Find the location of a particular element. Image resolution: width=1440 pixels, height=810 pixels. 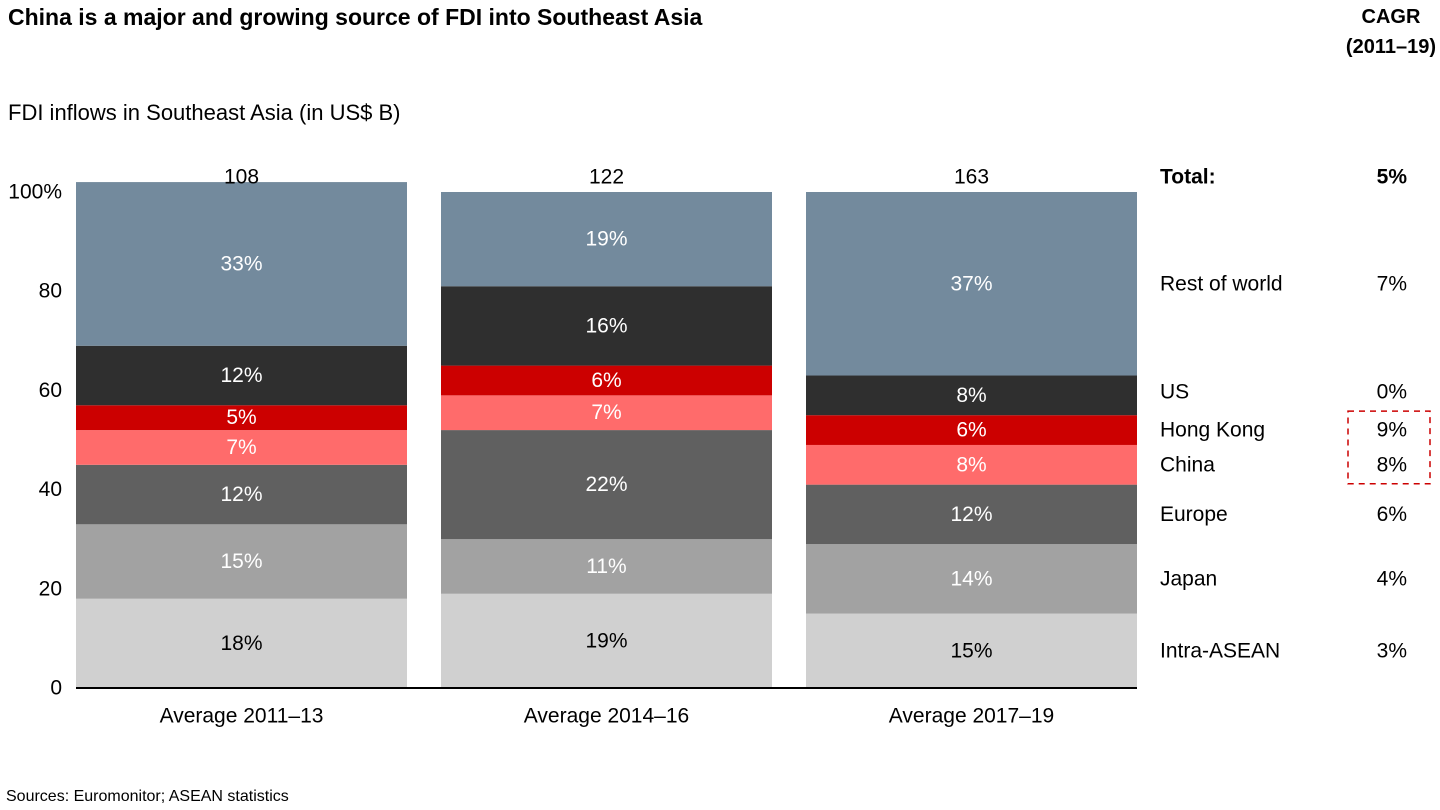

data-label-hong_kong: 5% is located at coordinates (241, 417).